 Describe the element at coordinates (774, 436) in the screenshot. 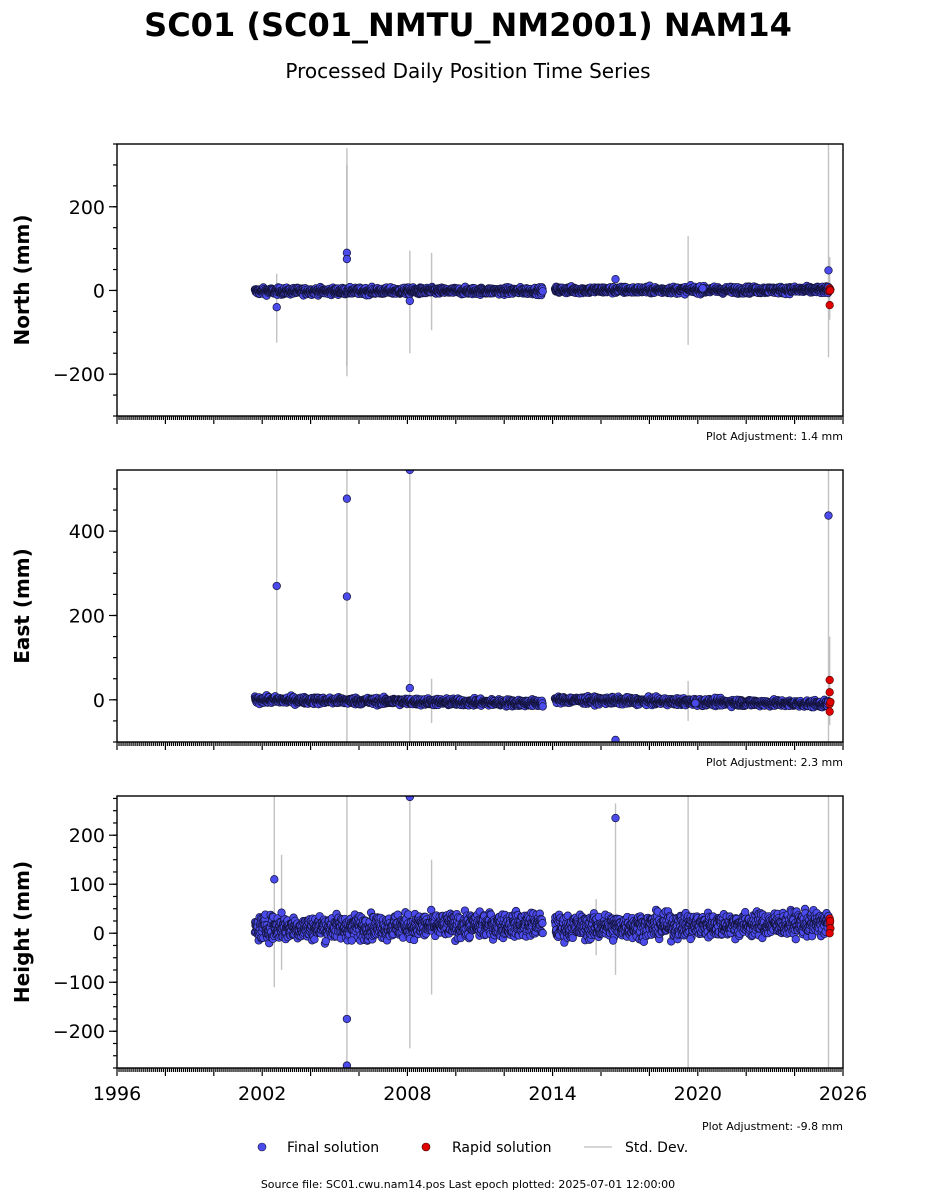

I see `north-plot-adjustment: Plot Adjustment: 1.4 mm` at that location.